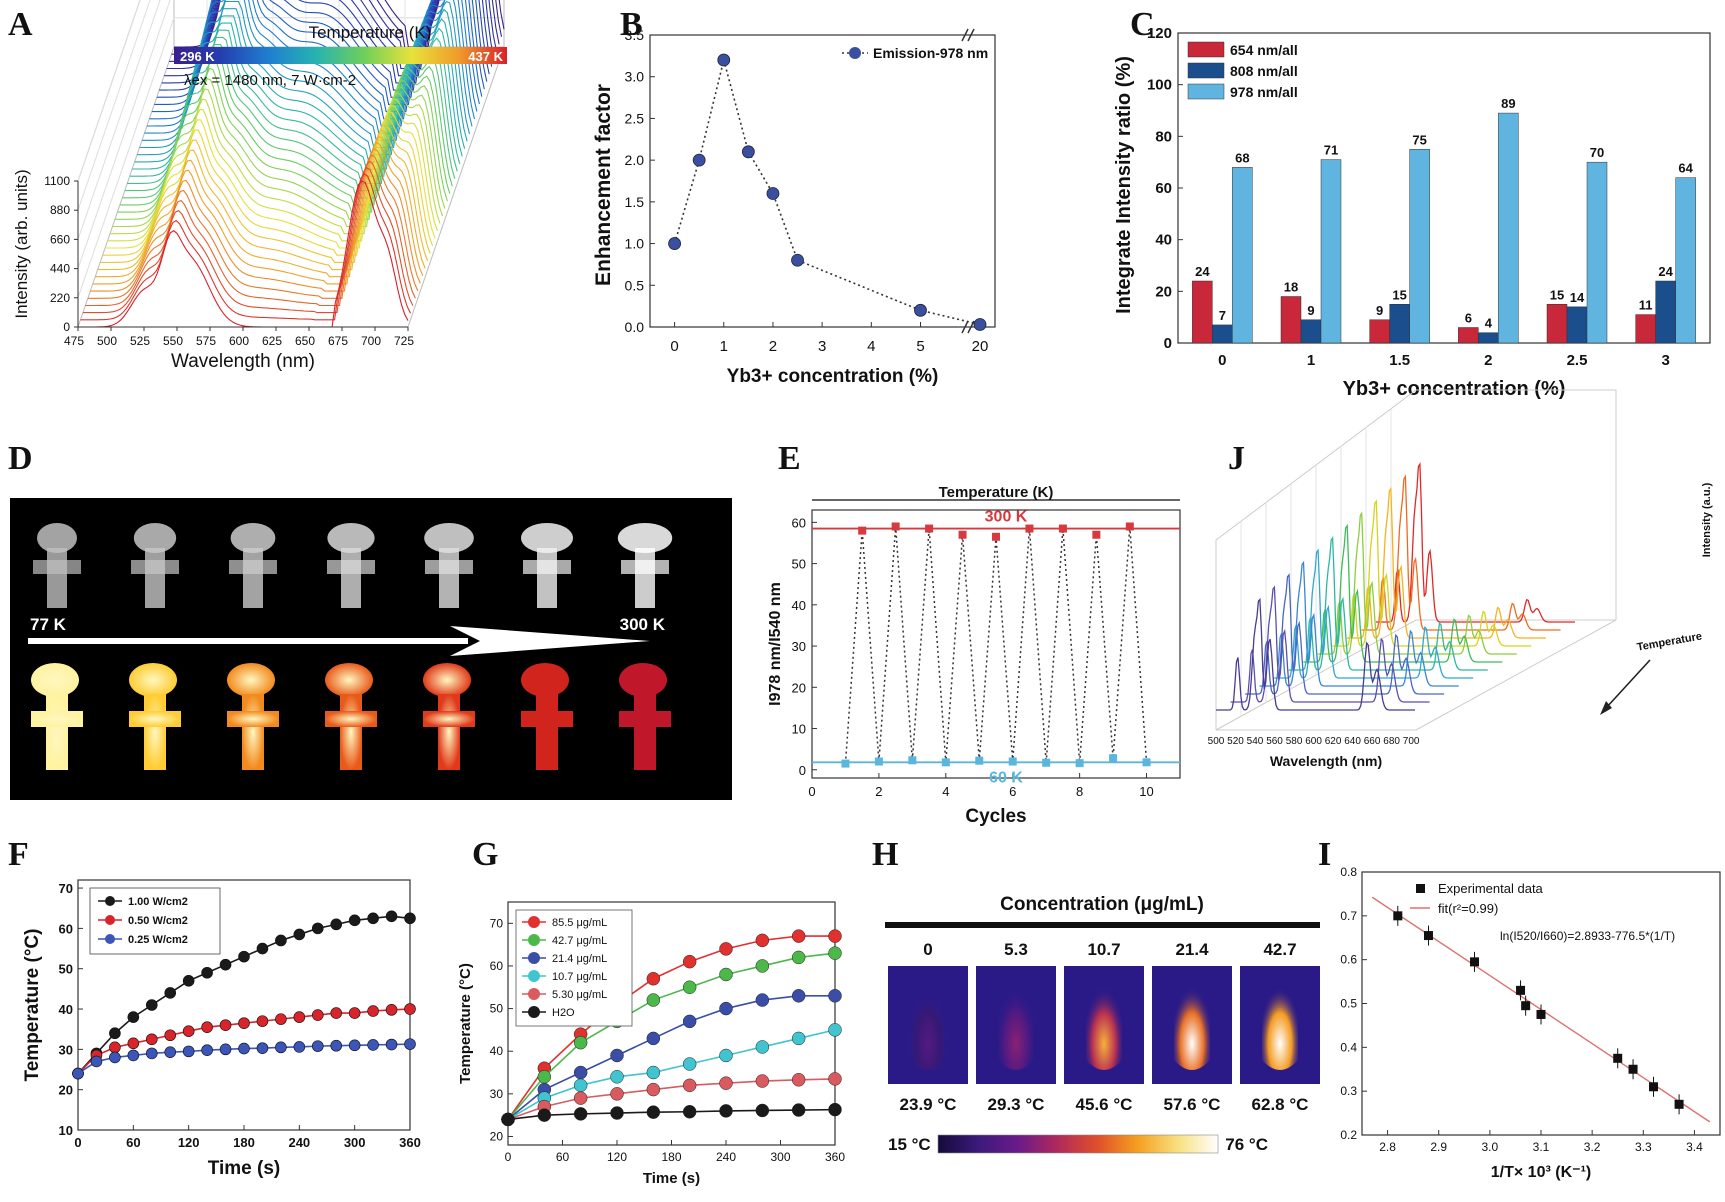  I want to click on b-y-tick-label: 3.5, so click(635, 35).